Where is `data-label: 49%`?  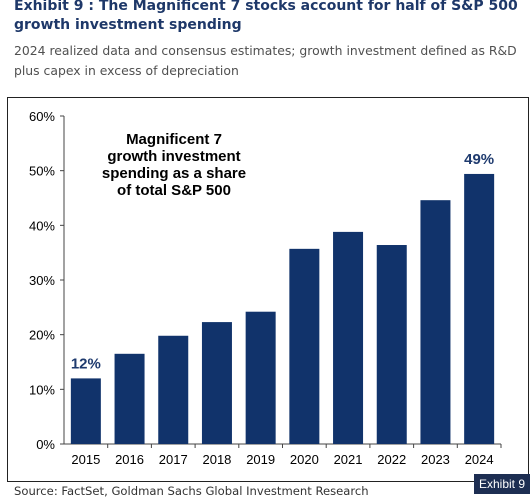 data-label: 49% is located at coordinates (479, 159).